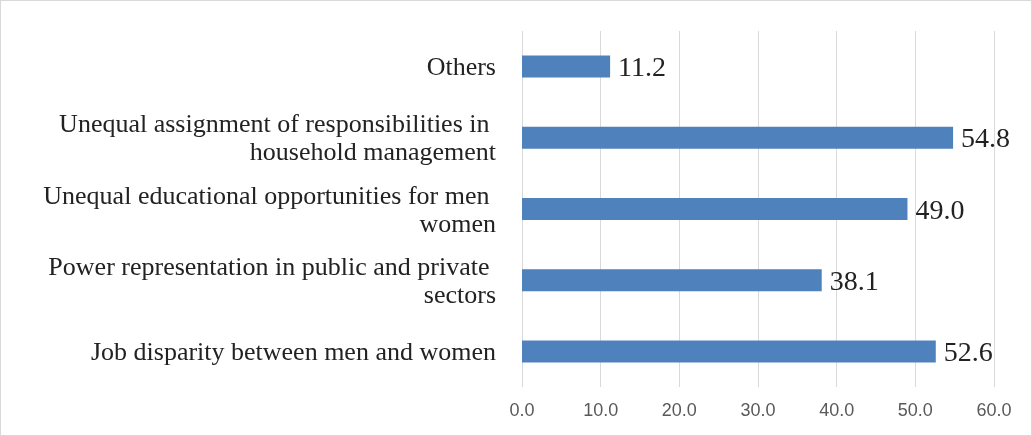 This screenshot has width=1032, height=436. What do you see at coordinates (915, 410) in the screenshot?
I see `x-tick-label: 50.0` at bounding box center [915, 410].